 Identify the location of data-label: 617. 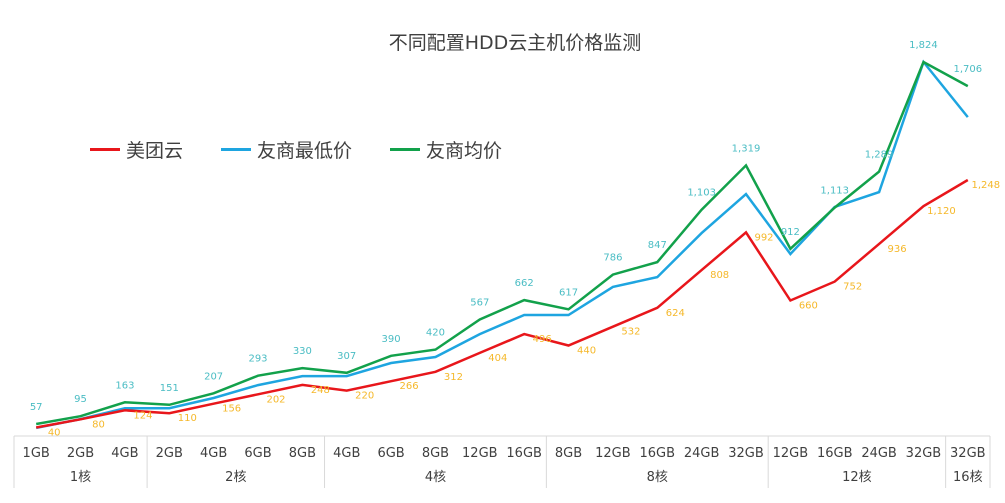
(568, 292).